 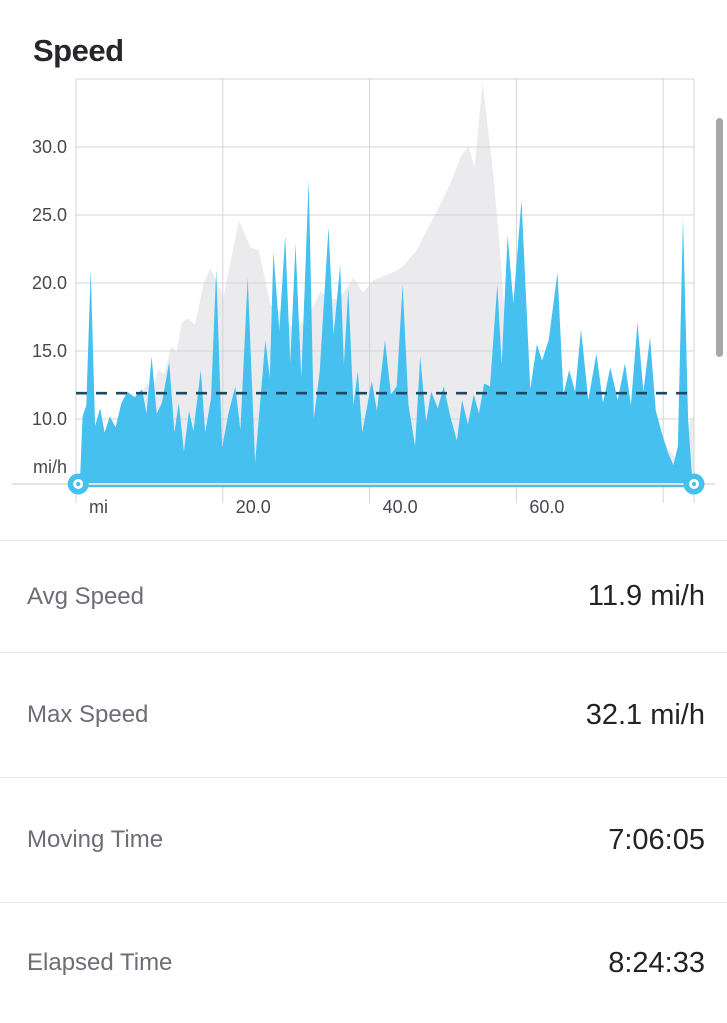 What do you see at coordinates (253, 507) in the screenshot?
I see `x-axis-label: 20.0` at bounding box center [253, 507].